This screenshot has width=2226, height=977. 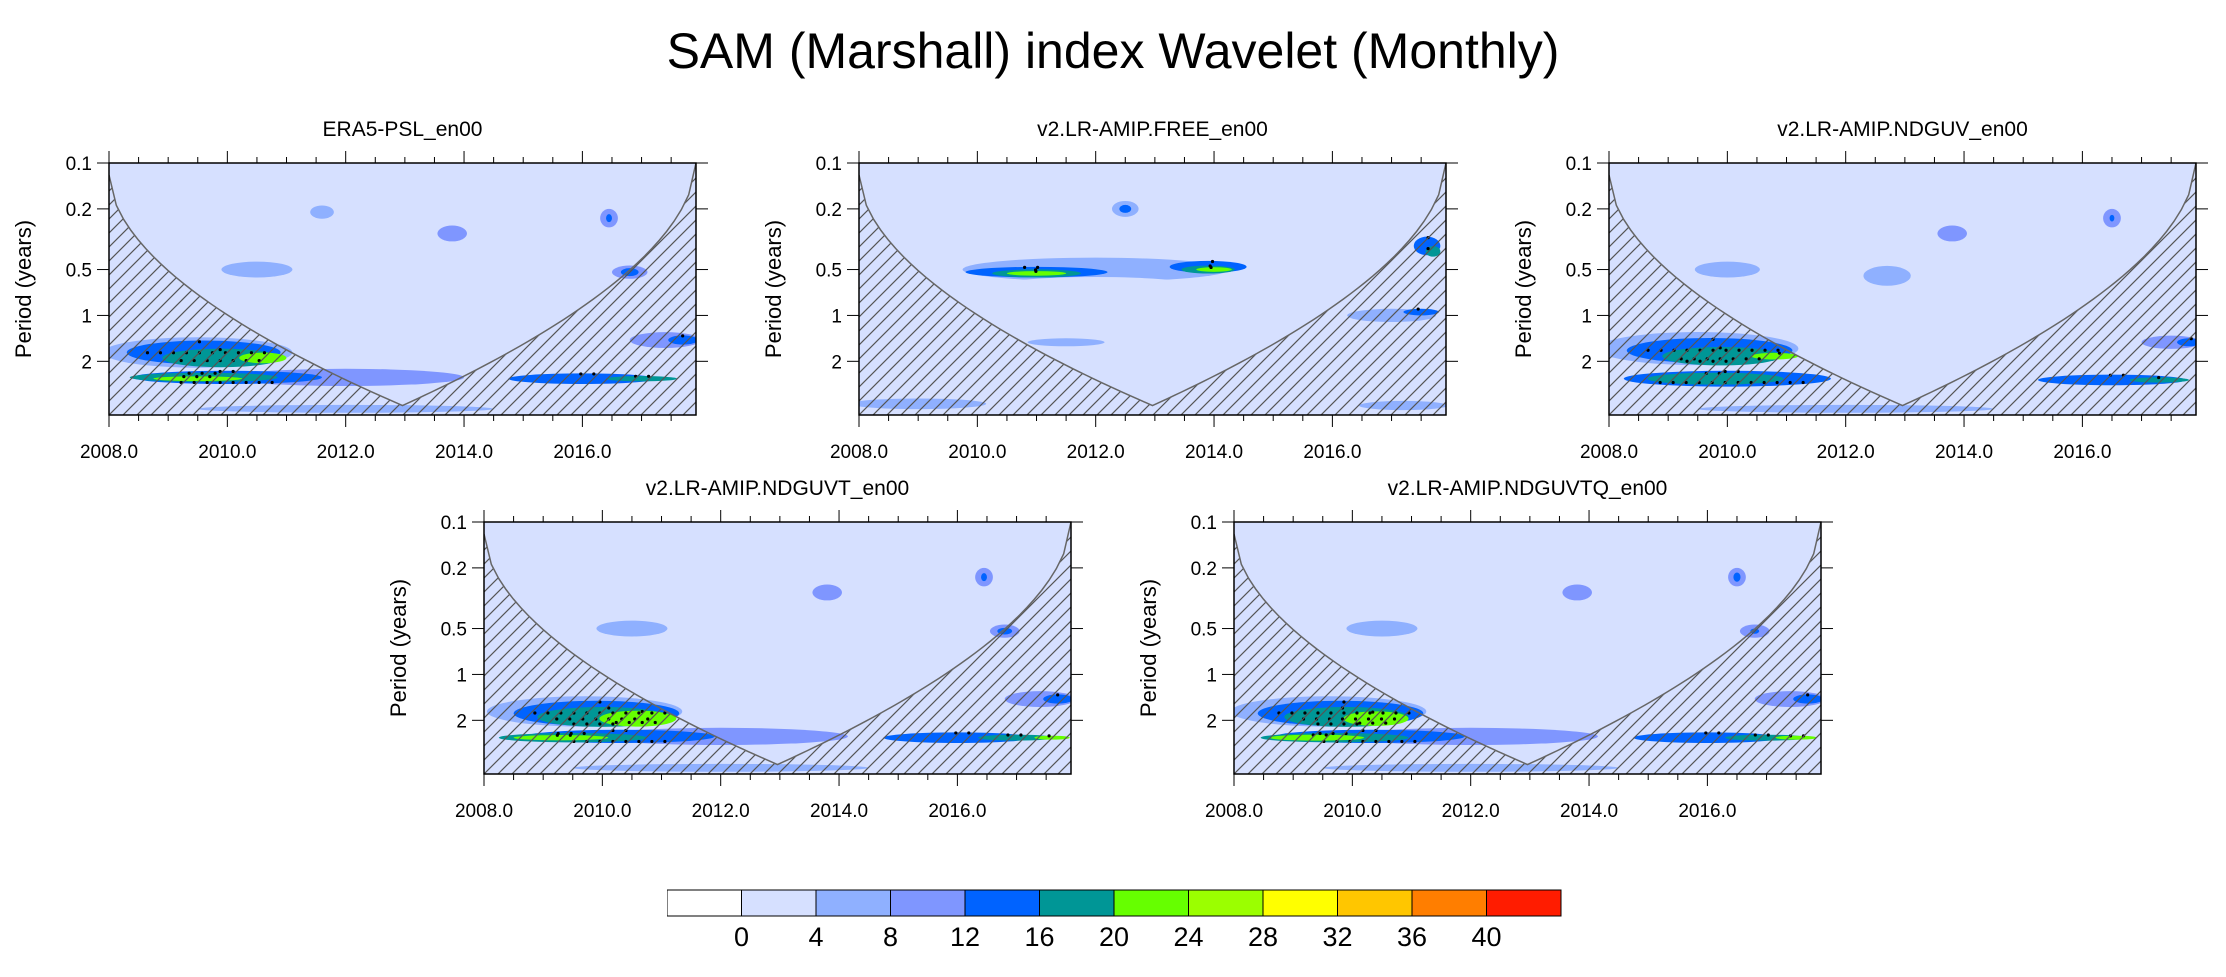 I want to click on colorbar-label: 40, so click(x=1486, y=937).